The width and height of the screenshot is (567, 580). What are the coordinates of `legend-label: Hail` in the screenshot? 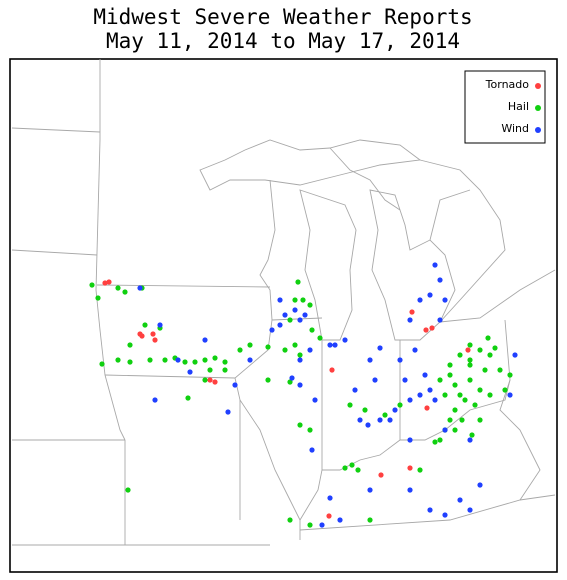 It's located at (518, 106).